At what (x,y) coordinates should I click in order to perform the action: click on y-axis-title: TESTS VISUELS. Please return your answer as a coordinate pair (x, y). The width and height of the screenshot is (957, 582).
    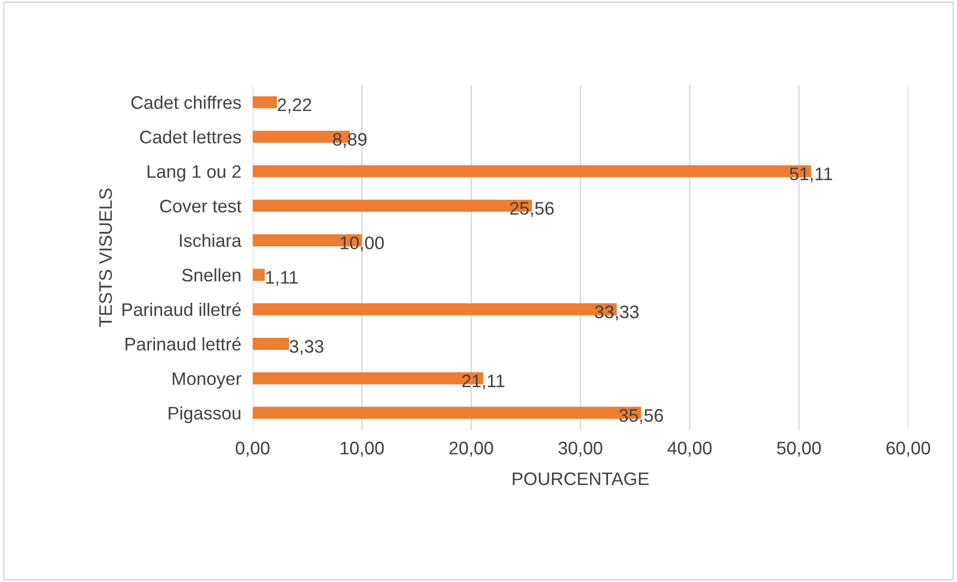
    Looking at the image, I should click on (105, 257).